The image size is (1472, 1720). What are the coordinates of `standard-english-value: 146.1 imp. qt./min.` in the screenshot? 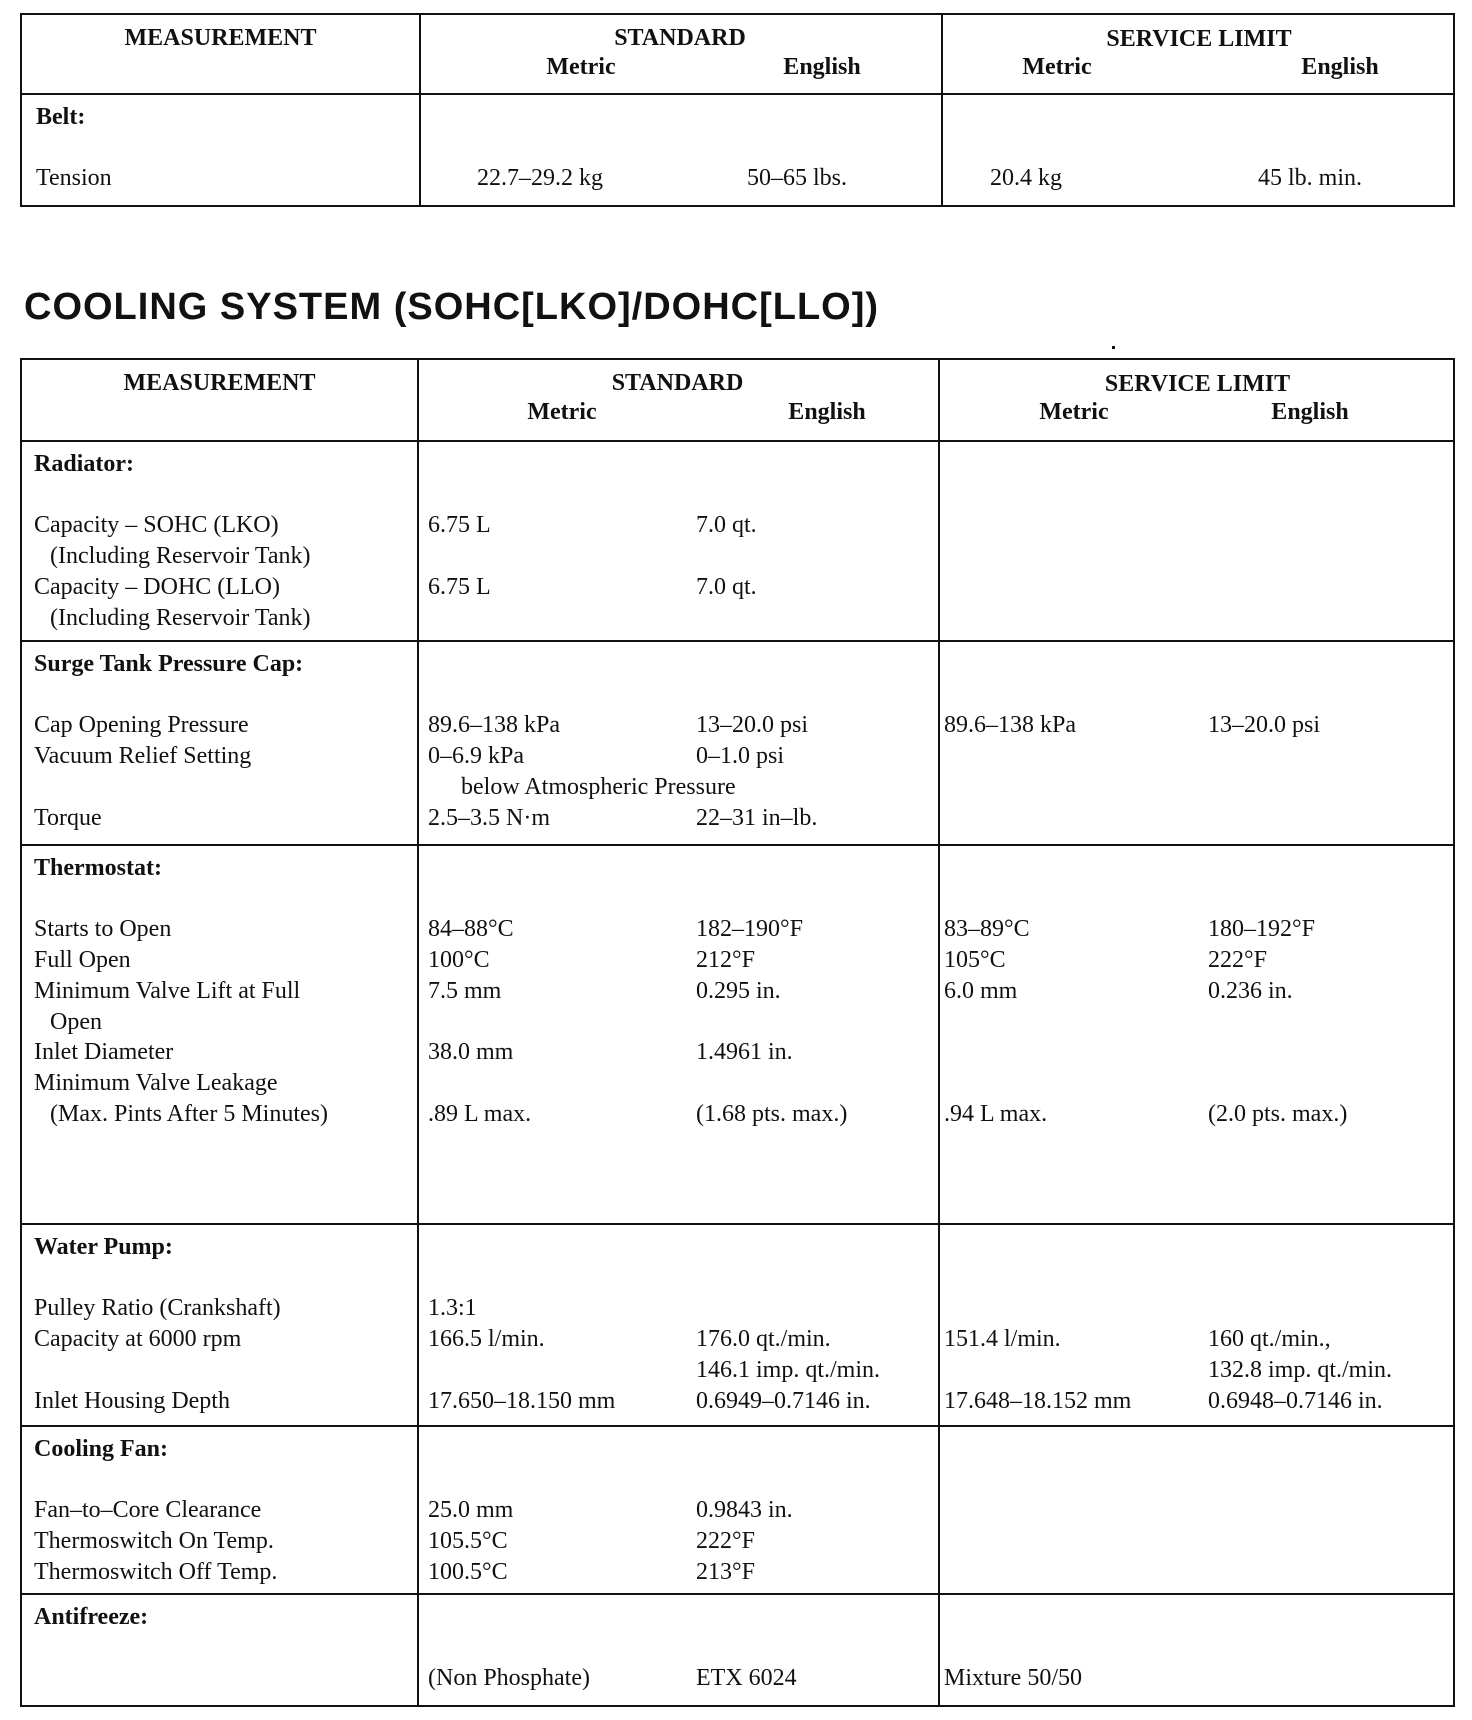 It's located at (788, 1369).